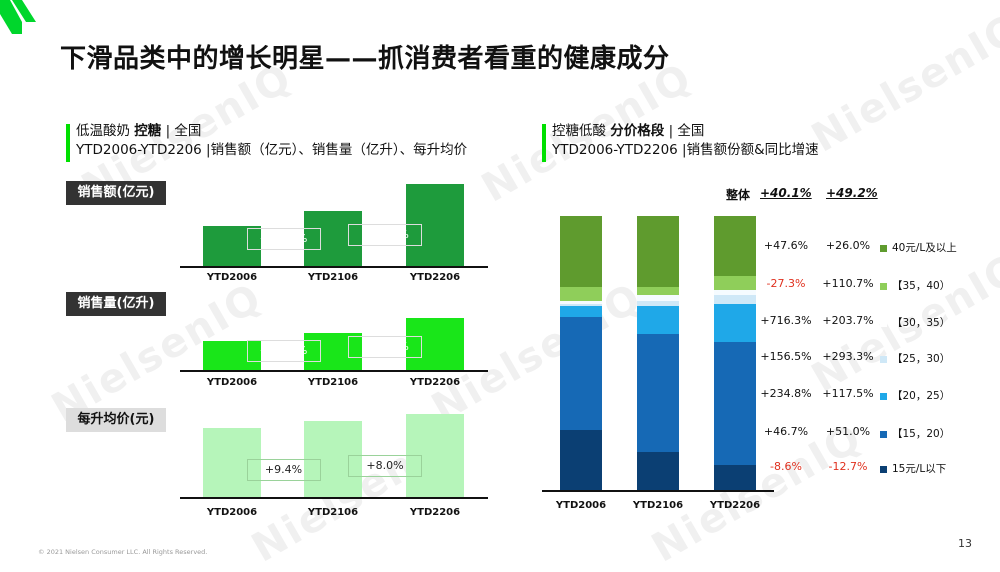  Describe the element at coordinates (272, 150) in the screenshot. I see `left-header-subtitle: YTD2006-YTD2206 |销售额（亿元）、销售量（亿升）、每升均价` at that location.